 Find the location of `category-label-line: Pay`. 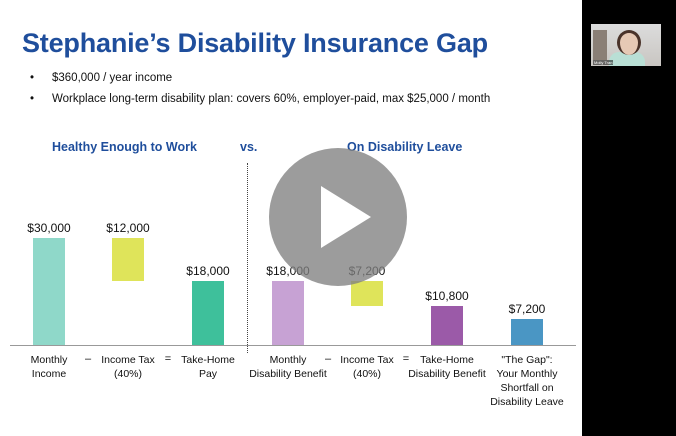

category-label-line: Pay is located at coordinates (208, 374).